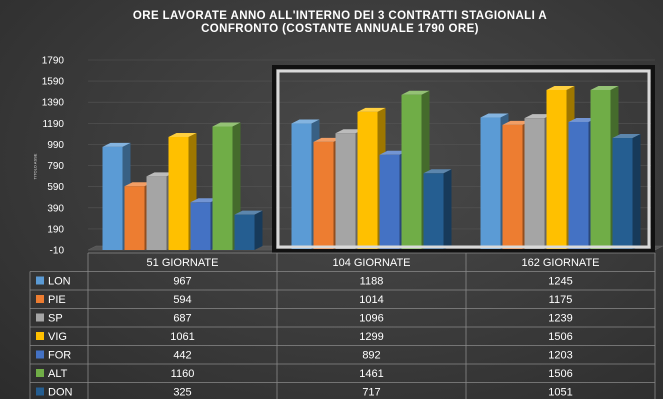 The width and height of the screenshot is (663, 399). What do you see at coordinates (40, 373) in the screenshot?
I see `legend-key-alt` at bounding box center [40, 373].